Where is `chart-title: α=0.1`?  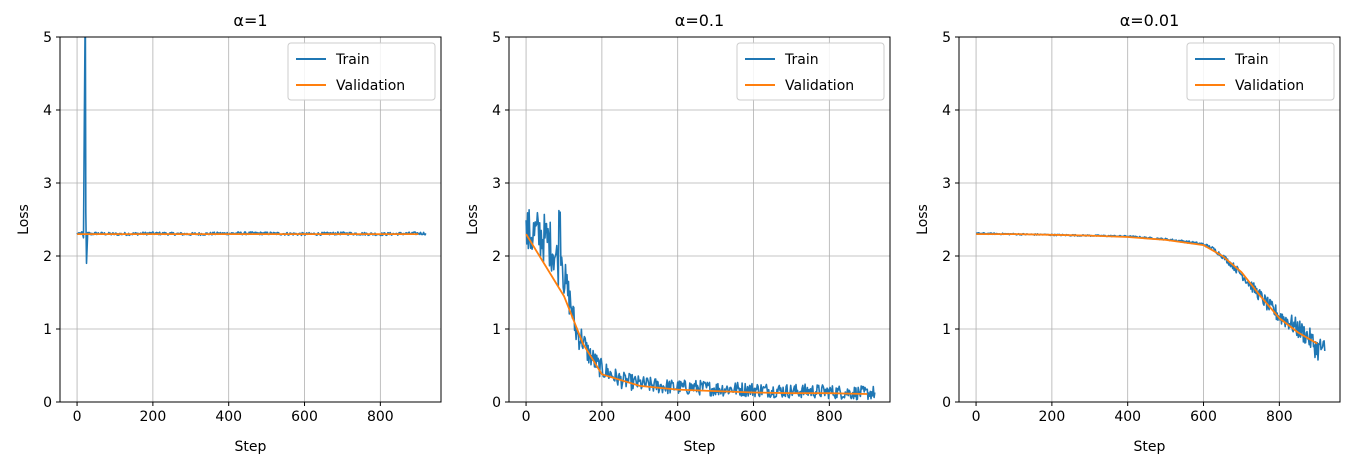
chart-title: α=0.1 is located at coordinates (699, 20).